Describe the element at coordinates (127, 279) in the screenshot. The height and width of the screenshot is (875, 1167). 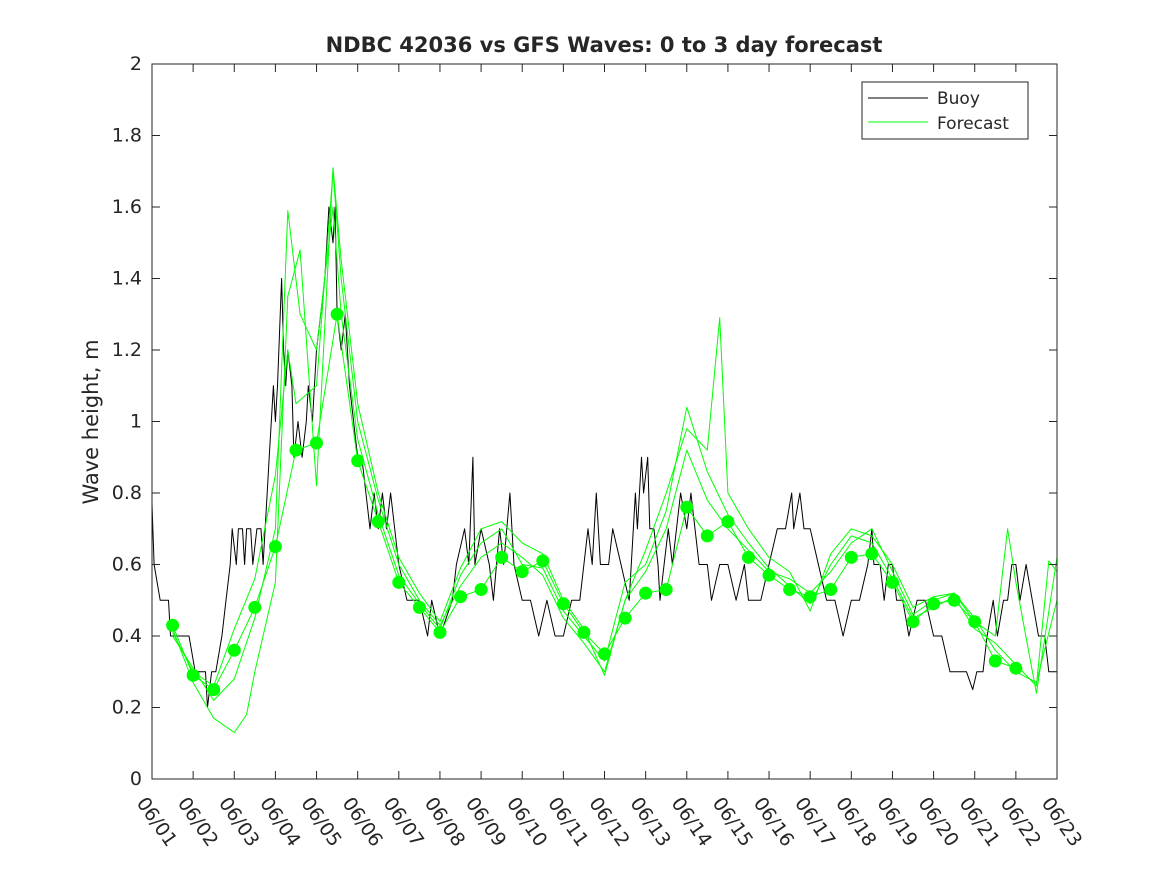
I see `y-tick-label: 1.4` at that location.